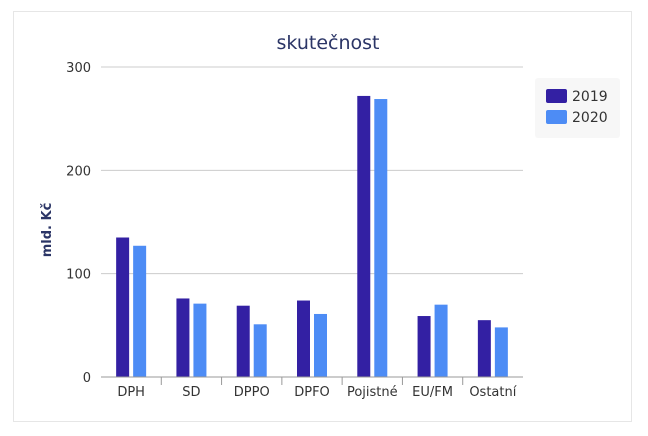 The height and width of the screenshot is (436, 648). I want to click on legend-label-2020: 2020, so click(590, 118).